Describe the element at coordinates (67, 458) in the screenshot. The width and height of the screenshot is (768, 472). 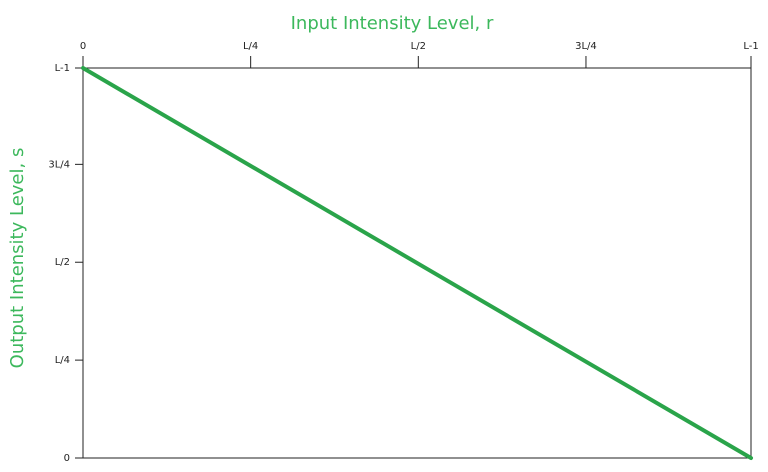
I see `y-tick-label: 0` at that location.